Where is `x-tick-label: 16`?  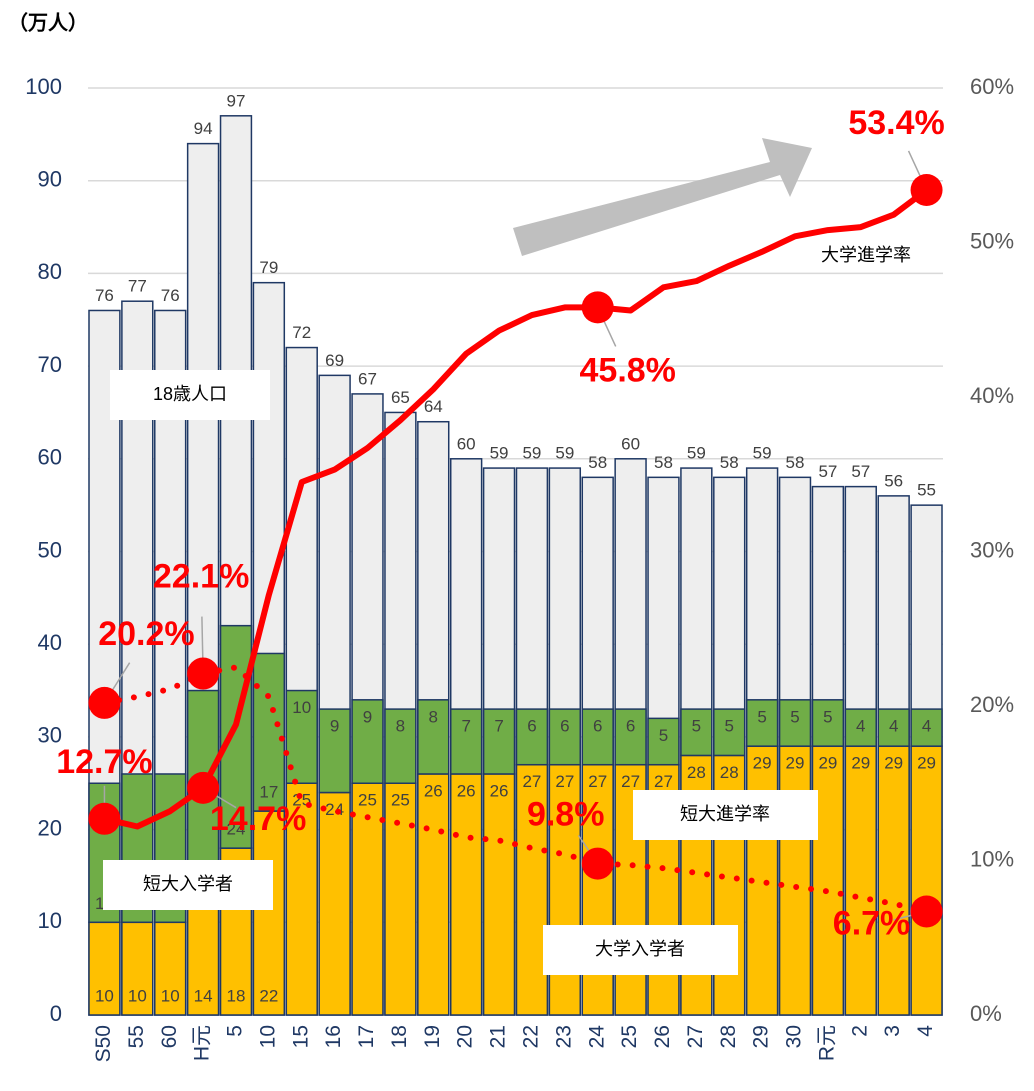 x-tick-label: 16 is located at coordinates (333, 1036).